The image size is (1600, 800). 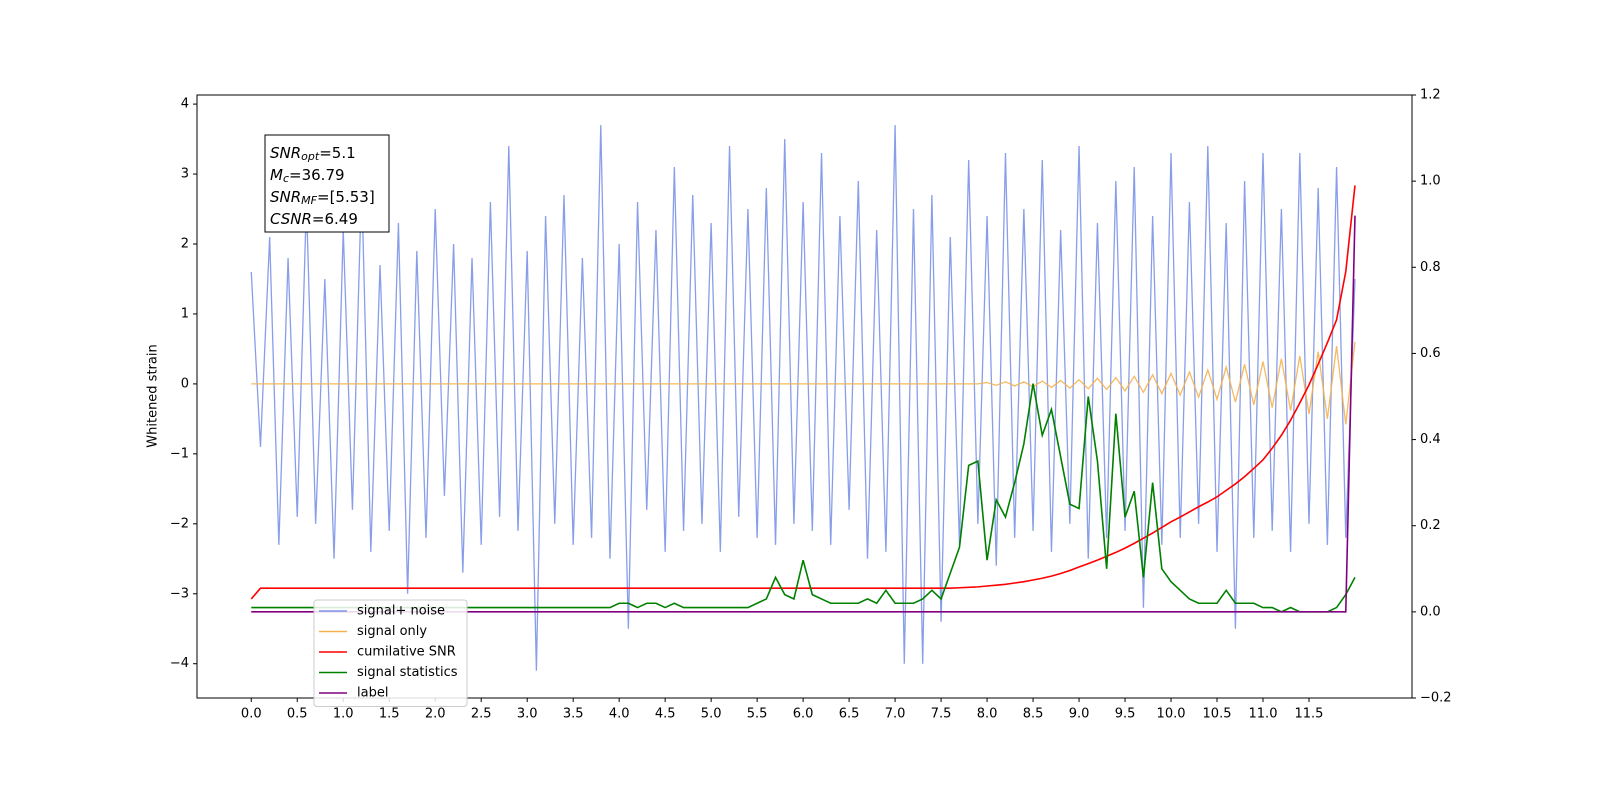 I want to click on annotation-text: =6.49, so click(x=335, y=219).